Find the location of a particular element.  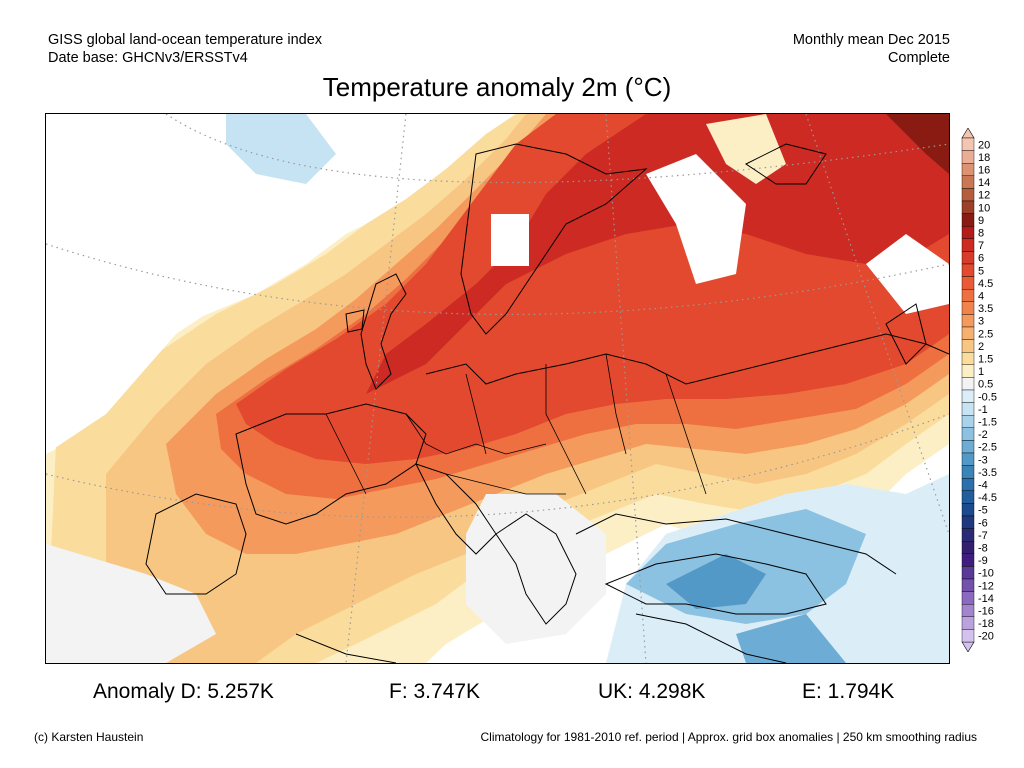

legend-label: 2 is located at coordinates (981, 347).